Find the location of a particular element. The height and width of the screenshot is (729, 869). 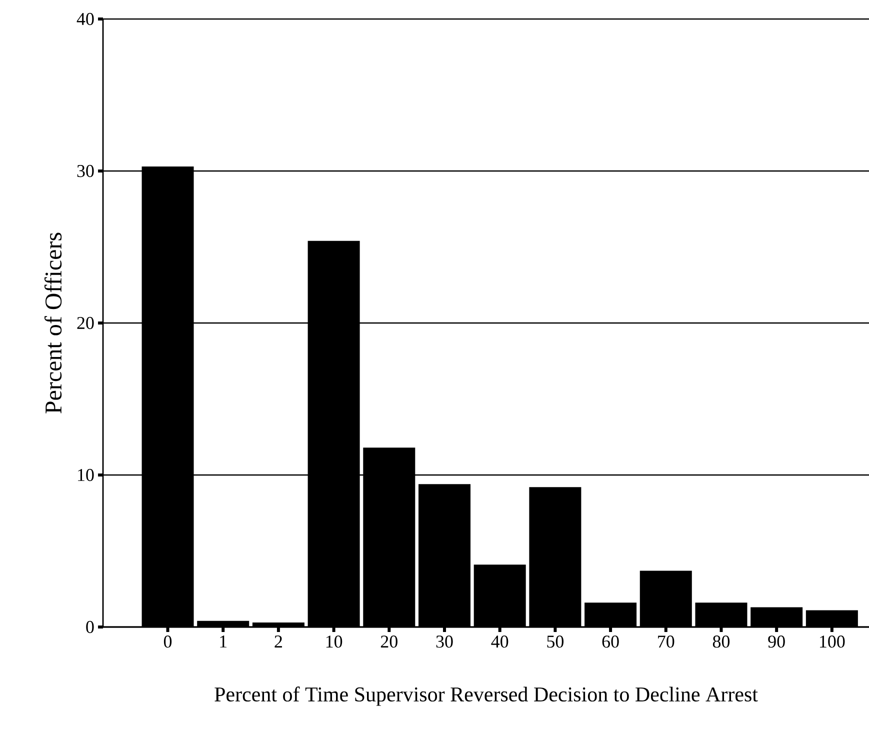

y-tick-label: 40 is located at coordinates (85, 19).